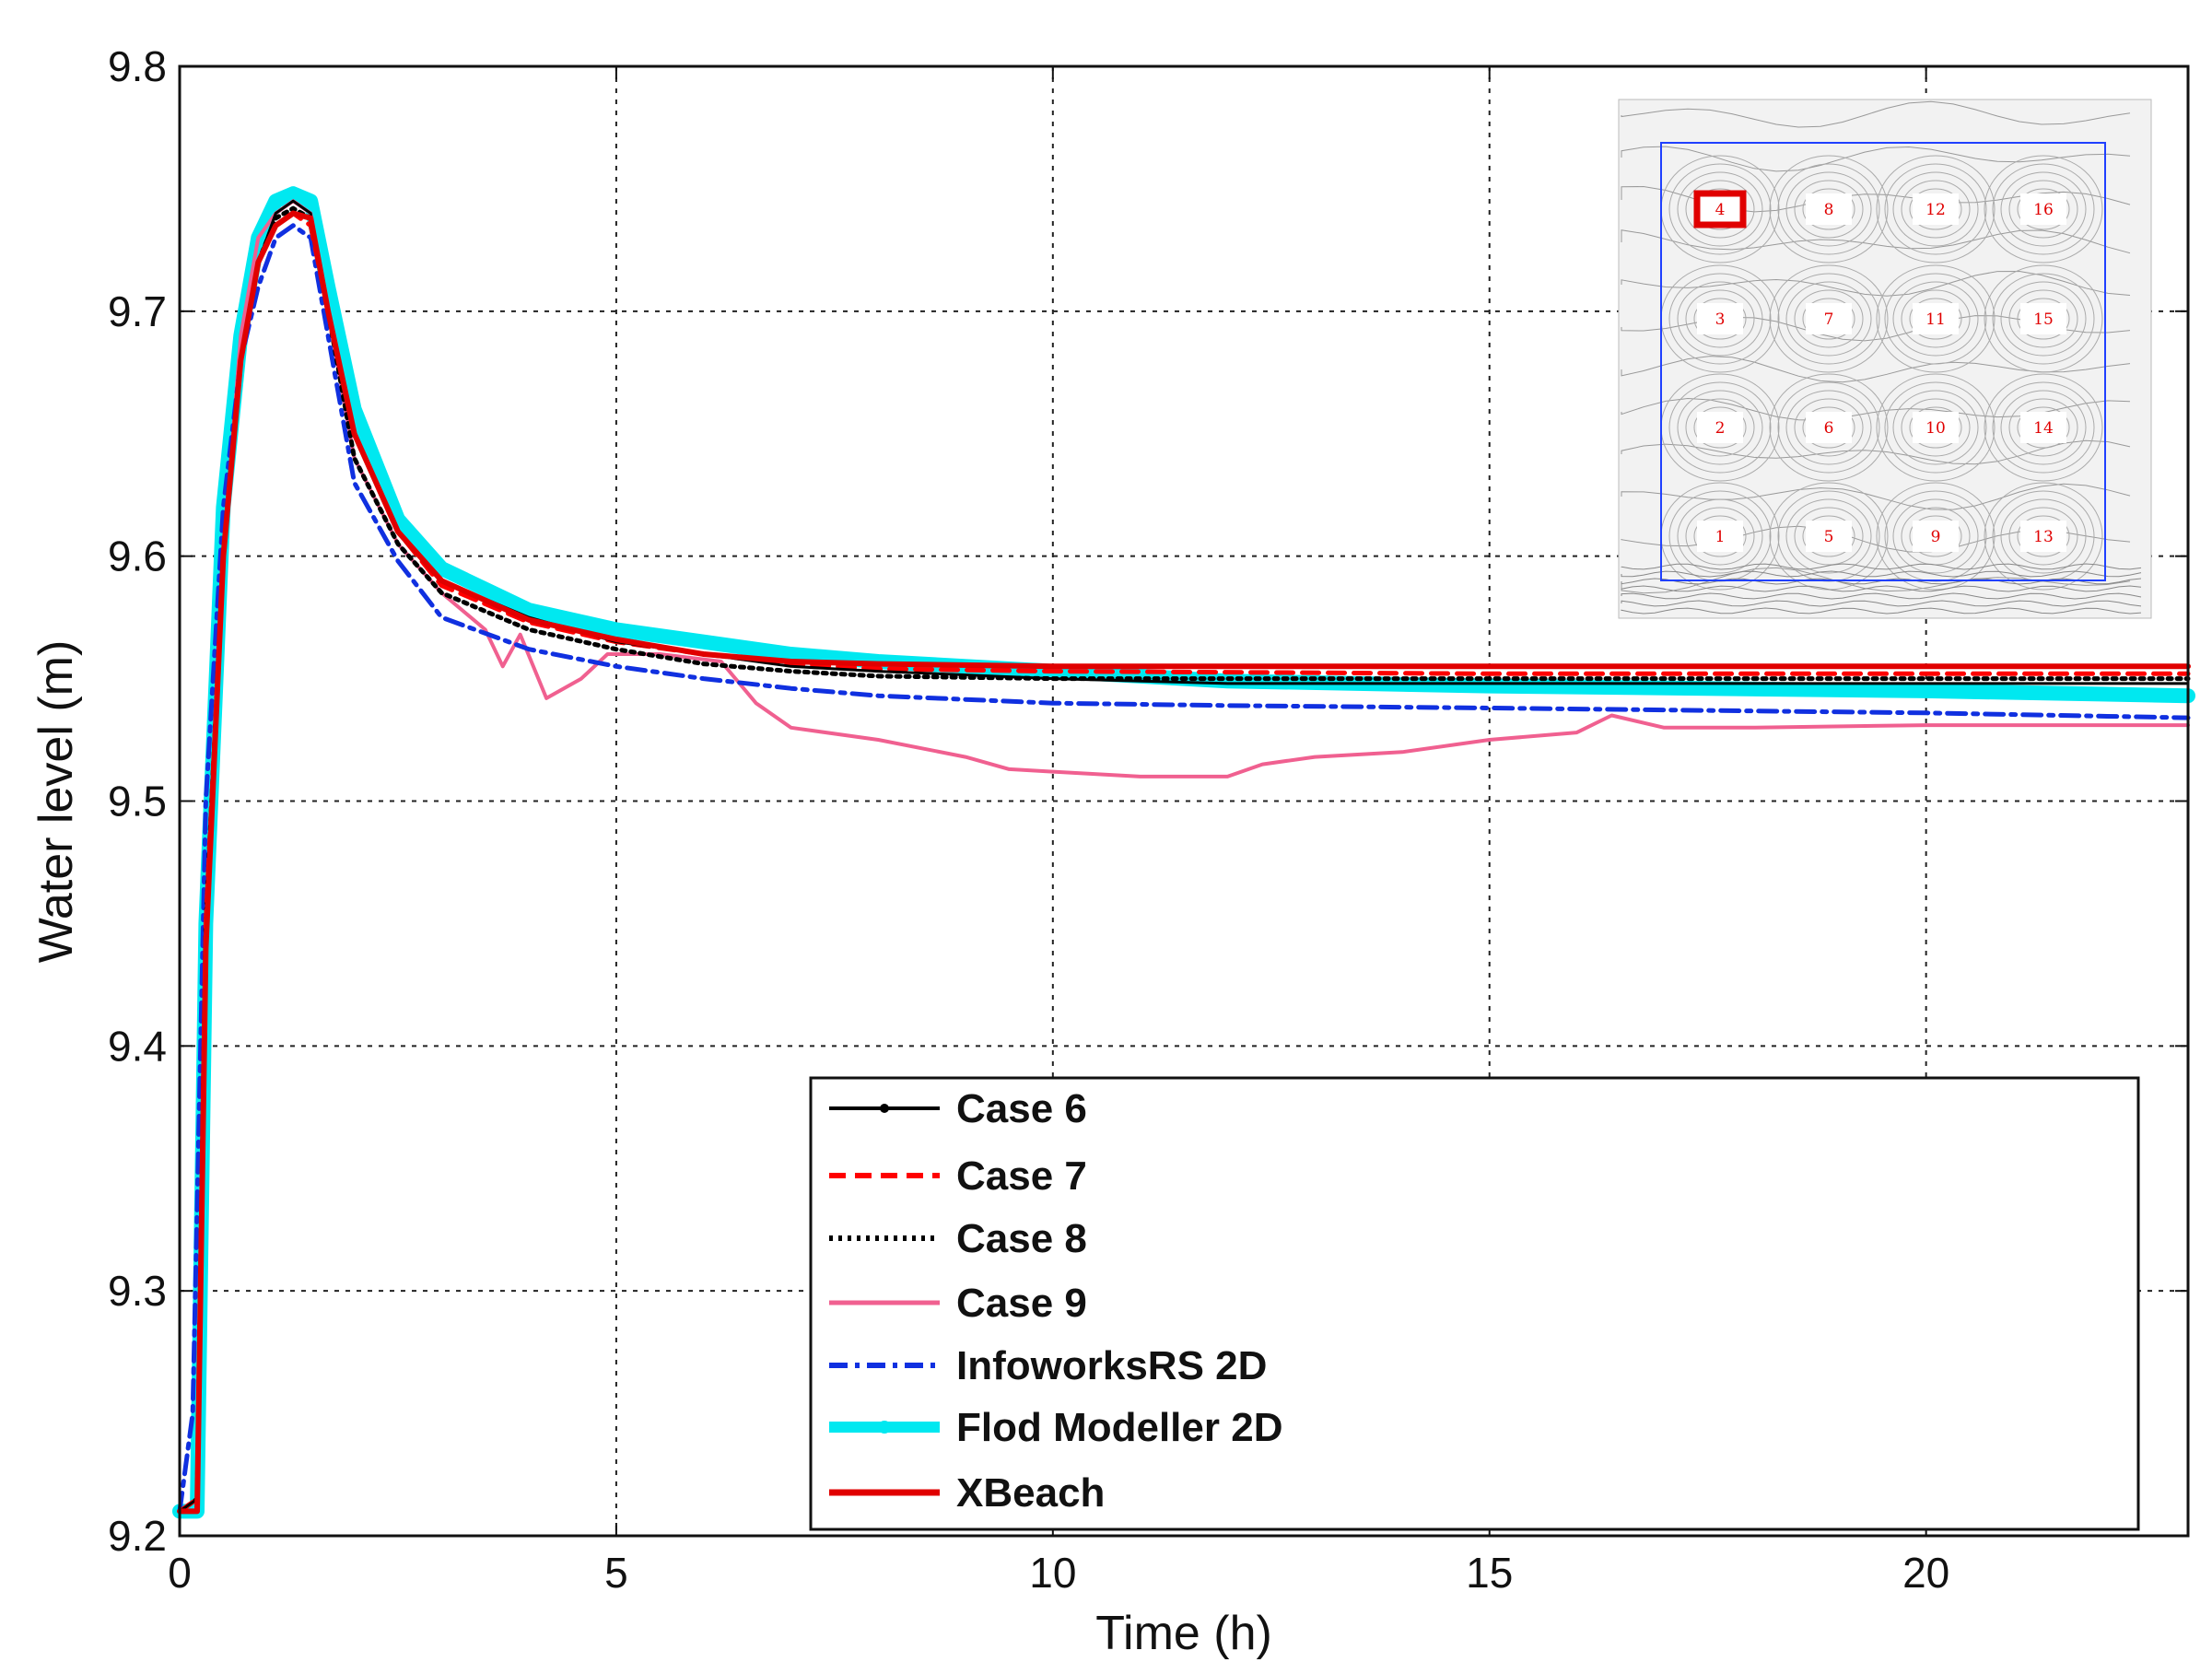  Describe the element at coordinates (137, 556) in the screenshot. I see `y-tick-label: 9.6` at that location.